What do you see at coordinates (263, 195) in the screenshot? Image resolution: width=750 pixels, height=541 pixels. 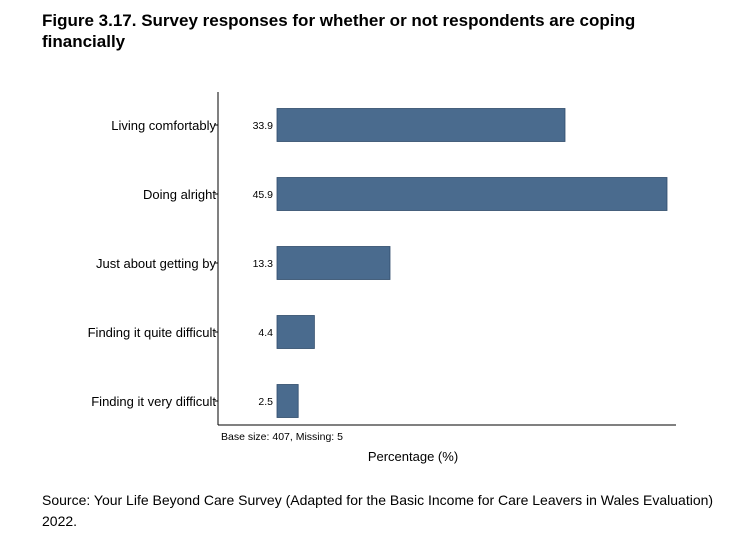 I see `data-label: 45.9` at bounding box center [263, 195].